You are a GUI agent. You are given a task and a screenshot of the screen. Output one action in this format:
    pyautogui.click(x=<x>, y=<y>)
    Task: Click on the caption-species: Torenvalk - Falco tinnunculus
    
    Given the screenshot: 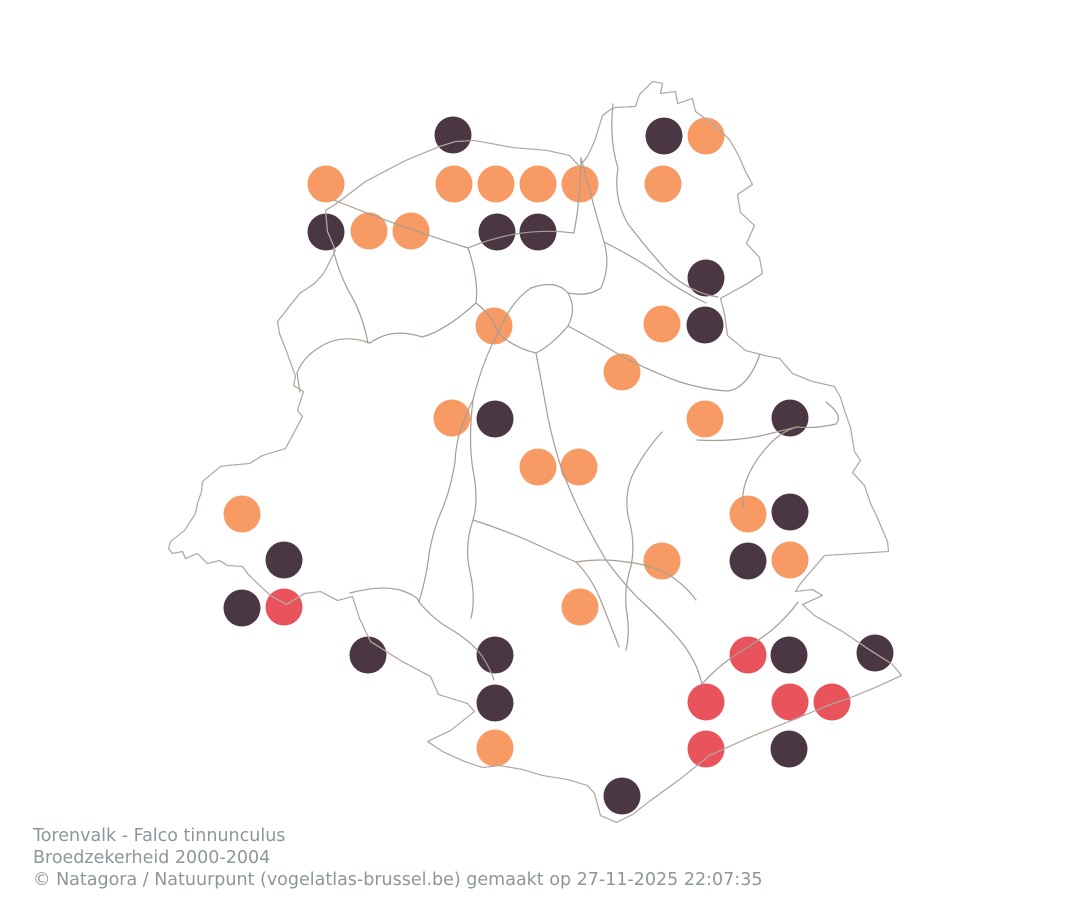 What is the action you would take?
    pyautogui.click(x=159, y=836)
    